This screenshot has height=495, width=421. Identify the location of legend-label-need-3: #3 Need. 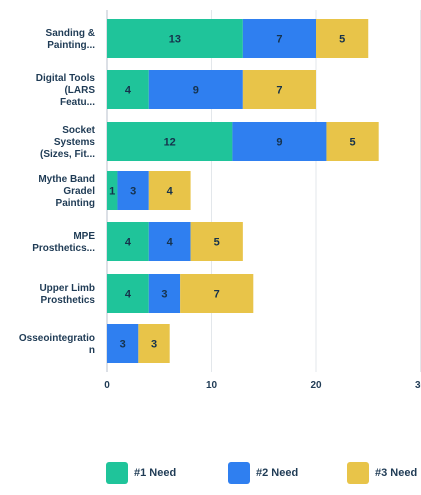
(396, 473).